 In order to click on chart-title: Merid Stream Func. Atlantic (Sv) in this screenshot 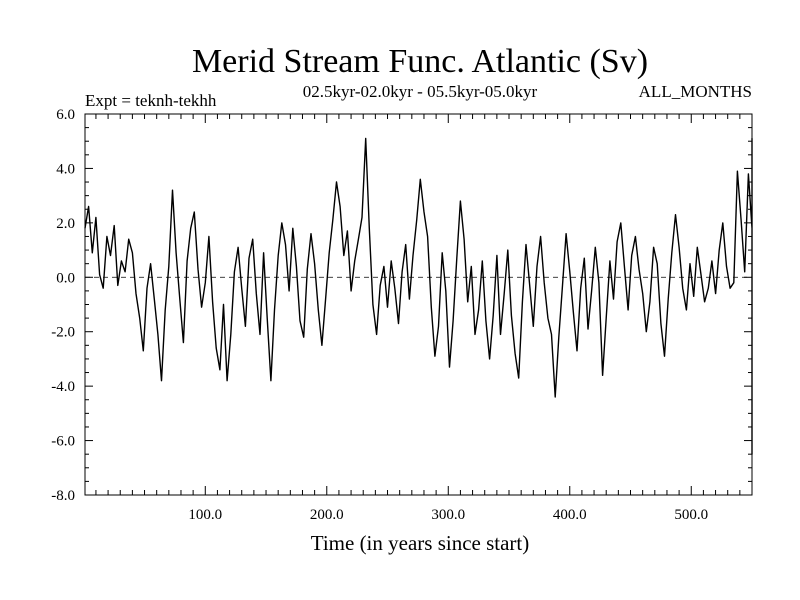, I will do `click(420, 61)`.